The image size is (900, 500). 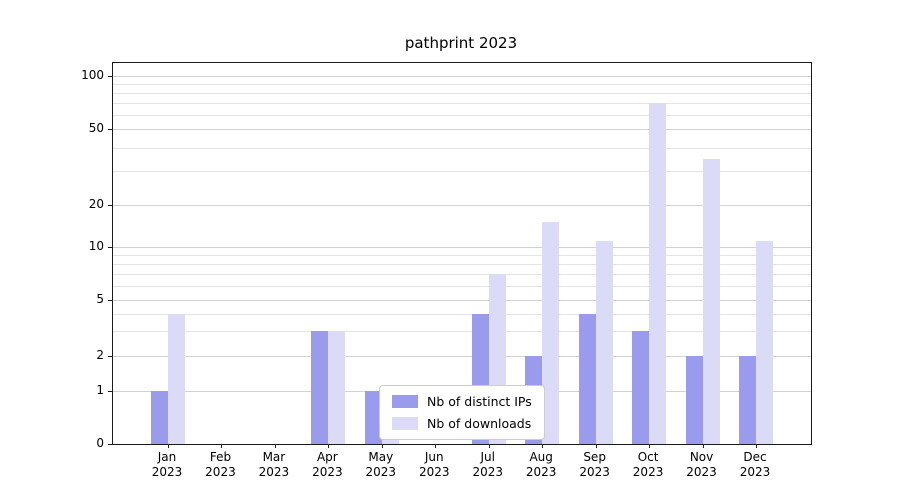 What do you see at coordinates (405, 401) in the screenshot?
I see `legend-swatch-distinct-ips` at bounding box center [405, 401].